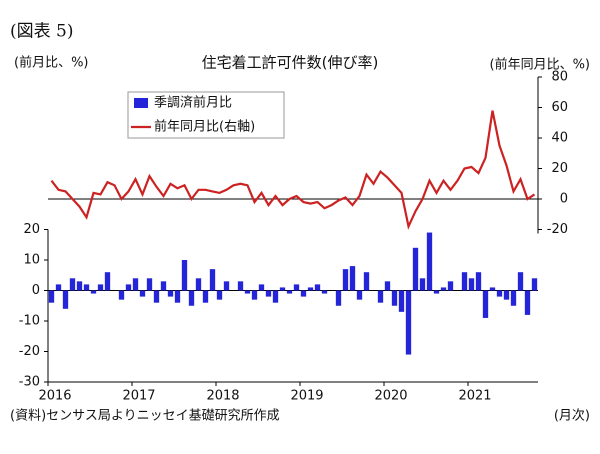 The width and height of the screenshot is (600, 454). I want to click on y2-tick-label: 0, so click(564, 199).